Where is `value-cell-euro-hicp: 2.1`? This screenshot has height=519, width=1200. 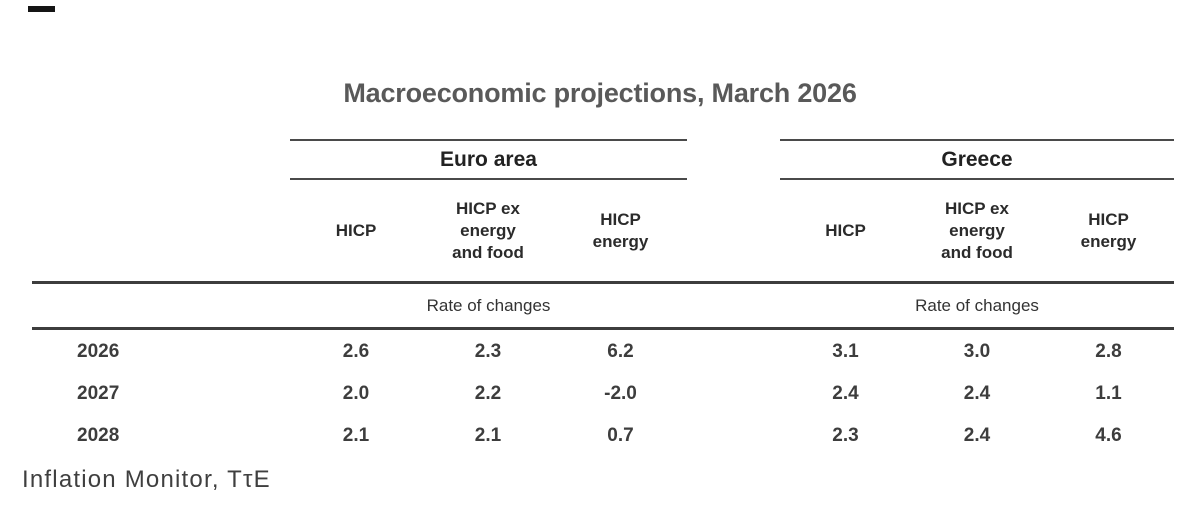
value-cell-euro-hicp: 2.1 is located at coordinates (356, 435).